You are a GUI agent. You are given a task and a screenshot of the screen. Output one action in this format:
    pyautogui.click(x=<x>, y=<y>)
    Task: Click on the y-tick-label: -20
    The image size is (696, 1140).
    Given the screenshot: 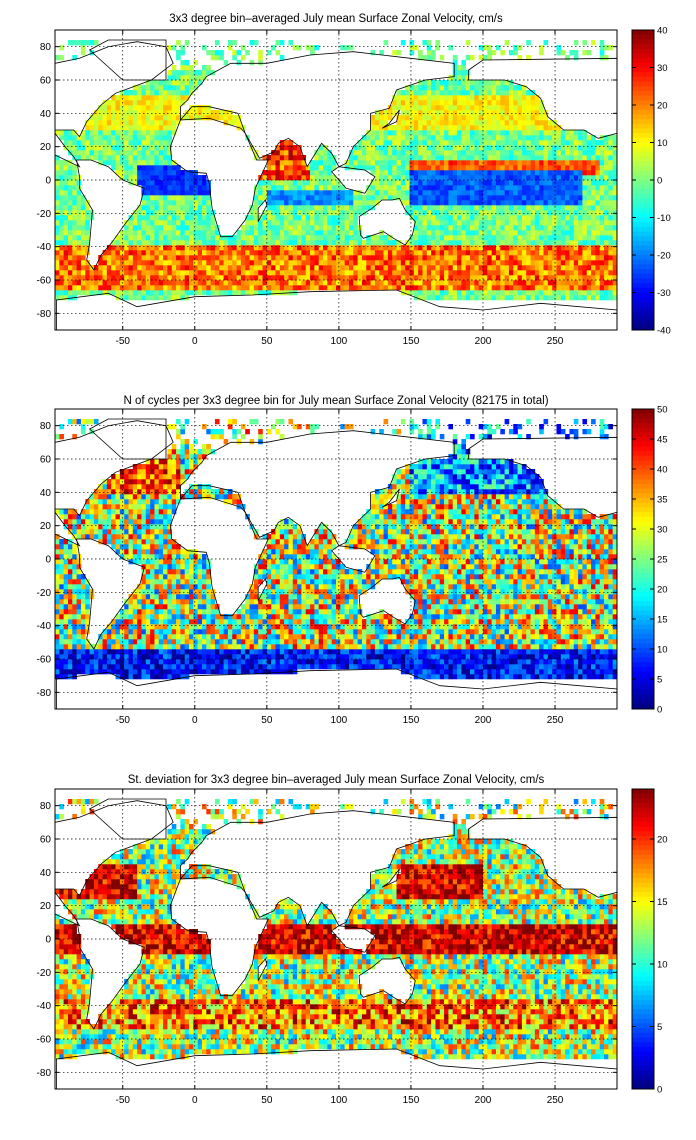 What is the action you would take?
    pyautogui.click(x=44, y=214)
    